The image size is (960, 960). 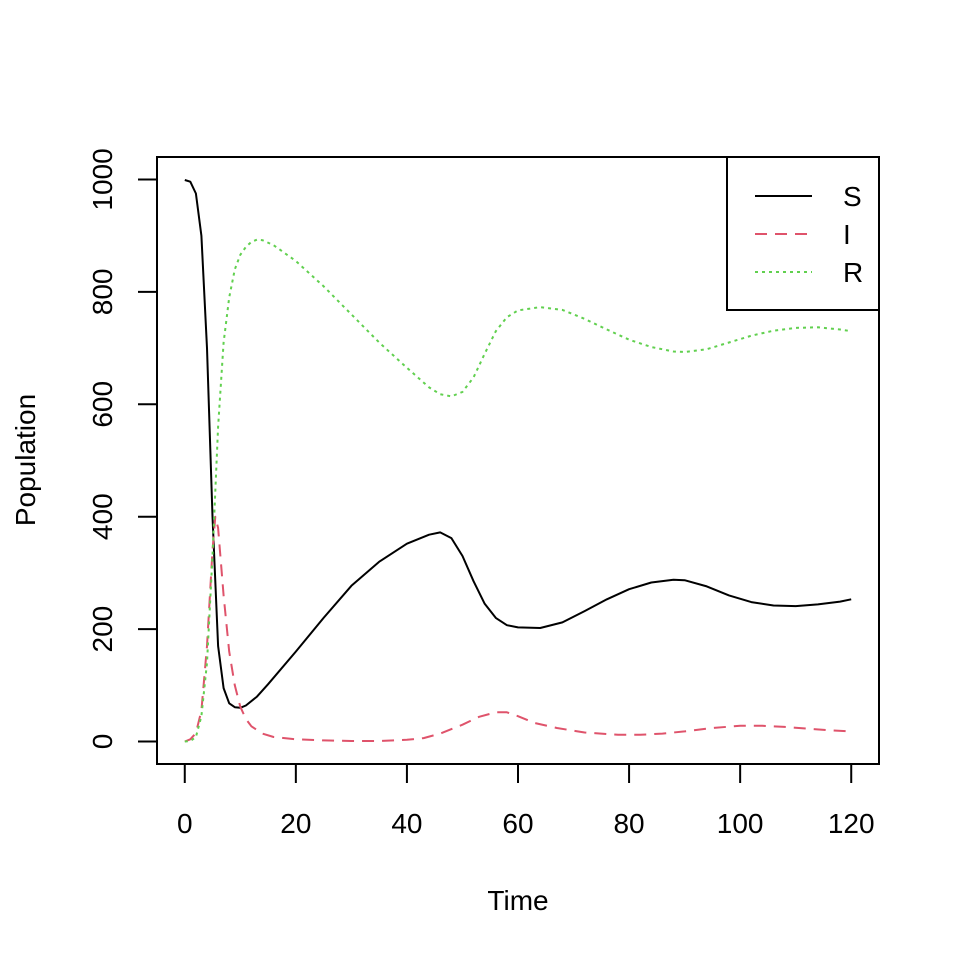 What do you see at coordinates (740, 823) in the screenshot?
I see `x-tick-label: 100` at bounding box center [740, 823].